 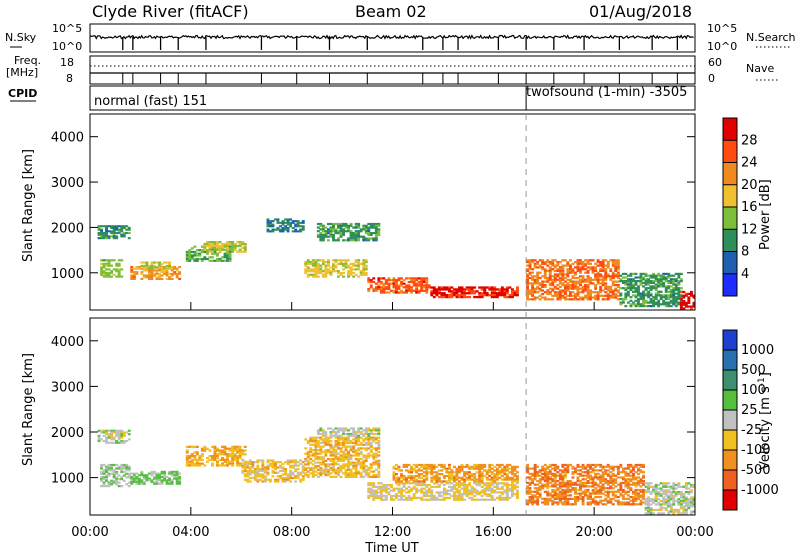 I want to click on x-tick-label: 00:00, so click(x=89, y=532).